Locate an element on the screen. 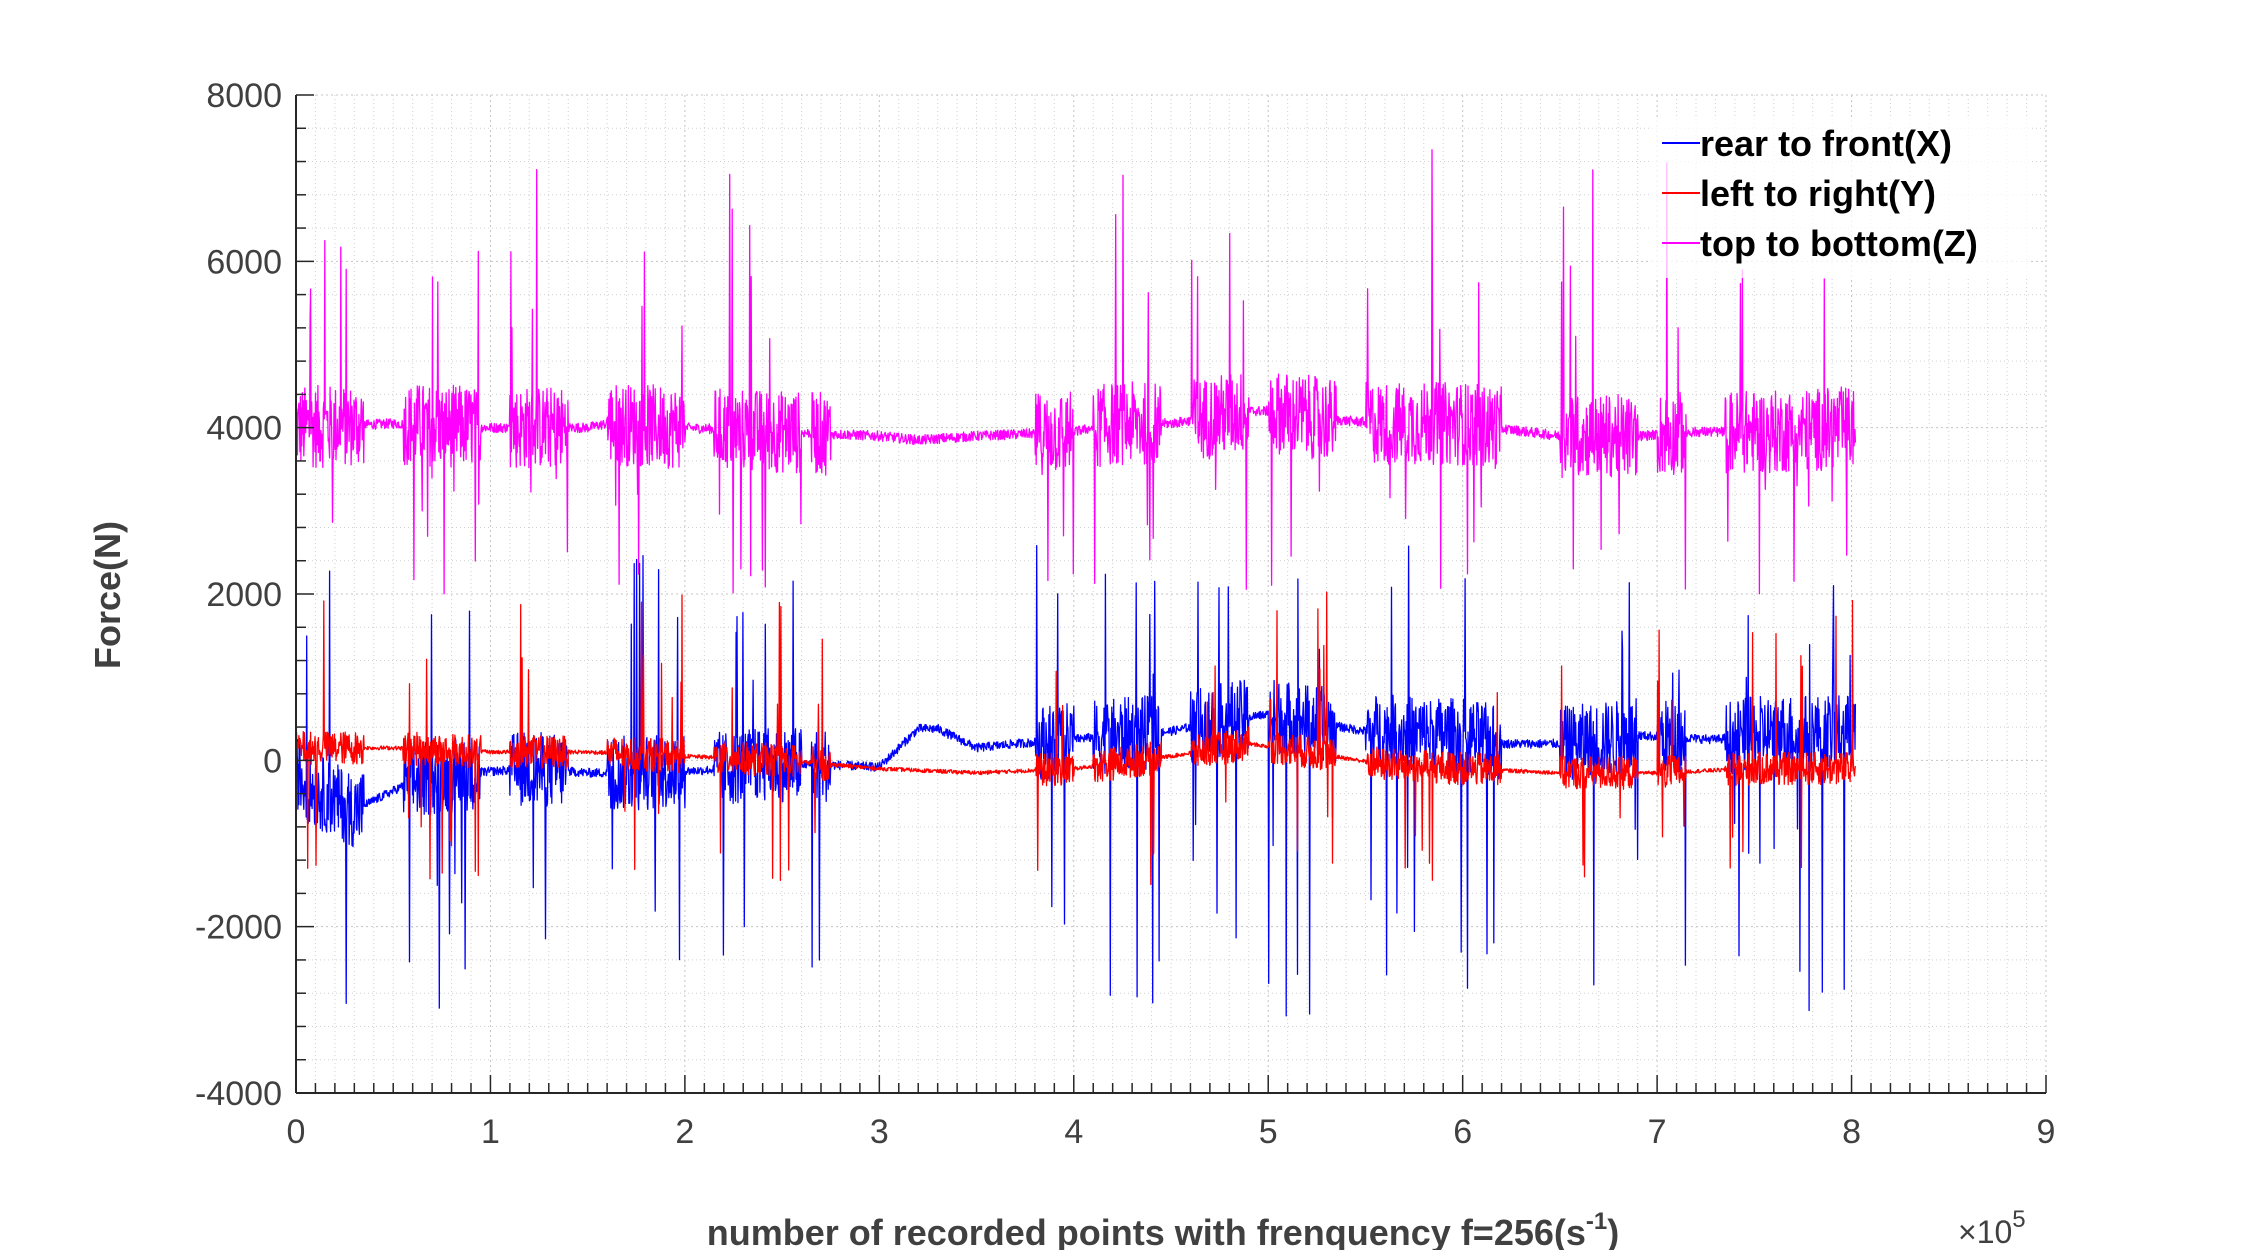  x-tick-label: 1 is located at coordinates (490, 1132).